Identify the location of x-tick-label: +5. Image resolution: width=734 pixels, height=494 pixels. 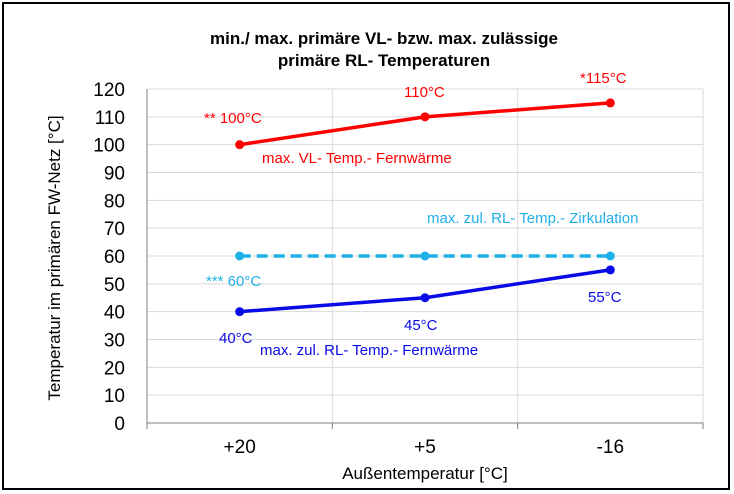
(425, 447).